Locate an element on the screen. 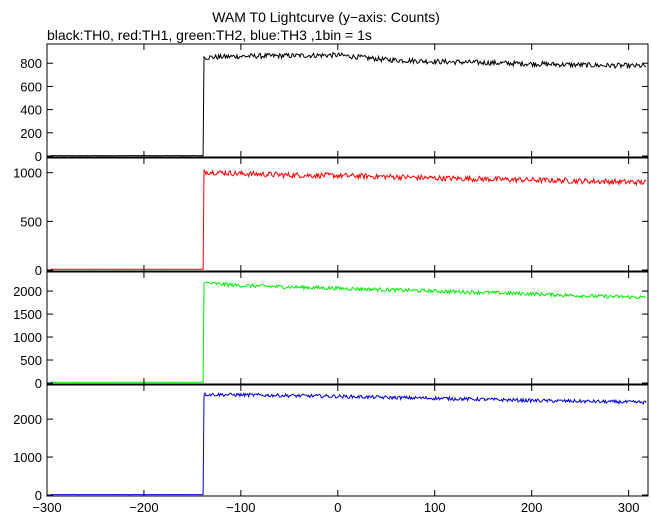  y-tick-label: 400 is located at coordinates (31, 110).